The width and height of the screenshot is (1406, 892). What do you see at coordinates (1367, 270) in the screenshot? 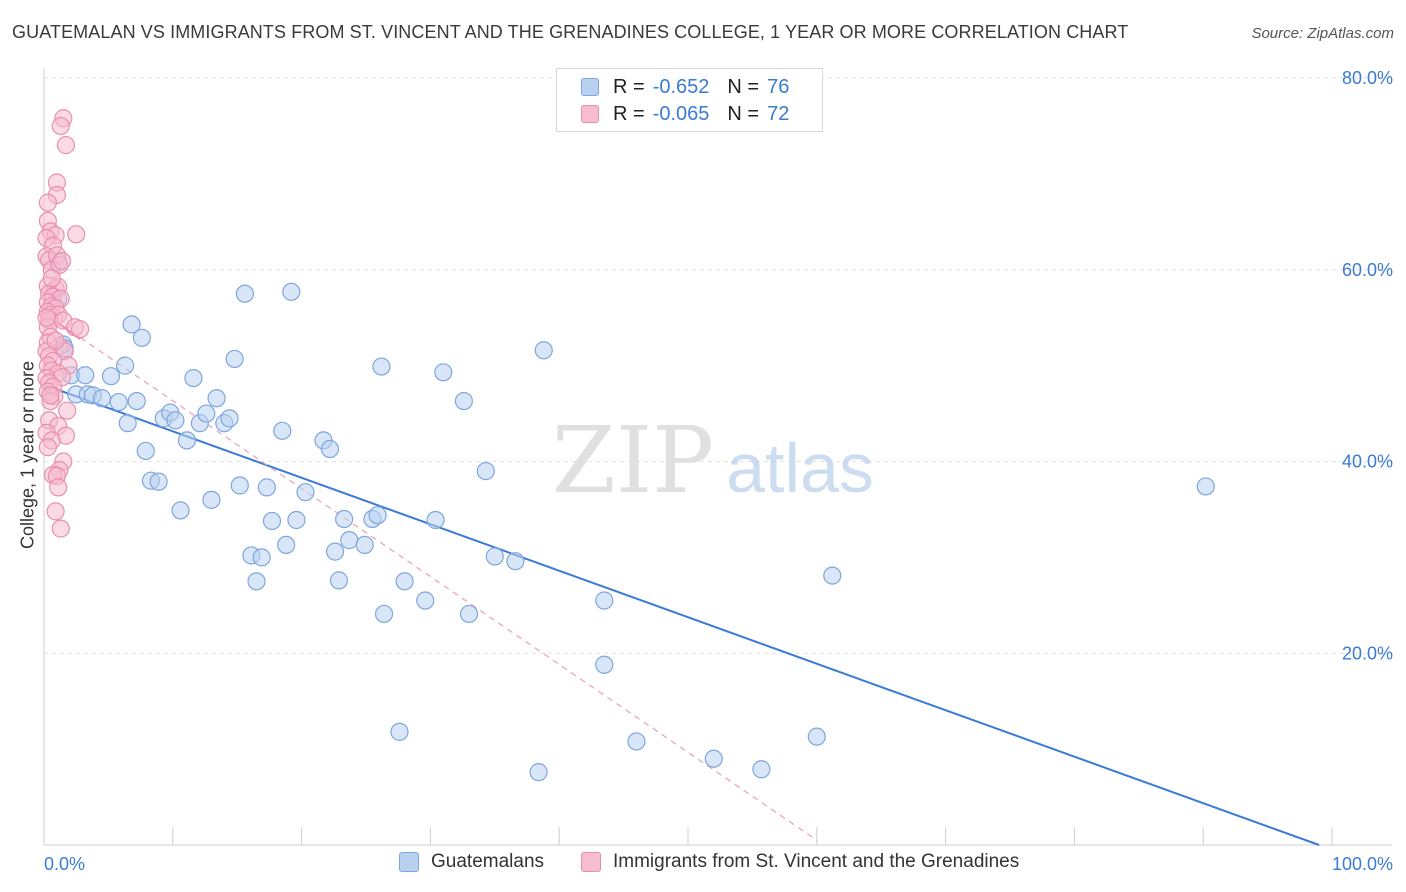
I see `y-tick-label: 60.0%` at bounding box center [1367, 270].